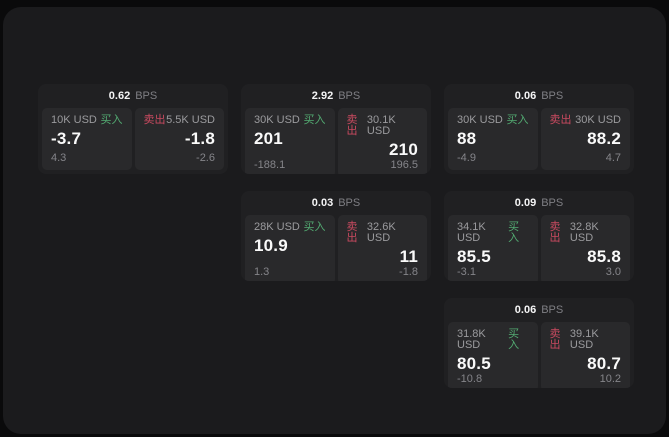 This screenshot has height=437, width=669. Describe the element at coordinates (539, 141) in the screenshot. I see `quote-panels: 30K USD 买入 88 -4.9 卖出 30K USD 88.2 4.7` at that location.